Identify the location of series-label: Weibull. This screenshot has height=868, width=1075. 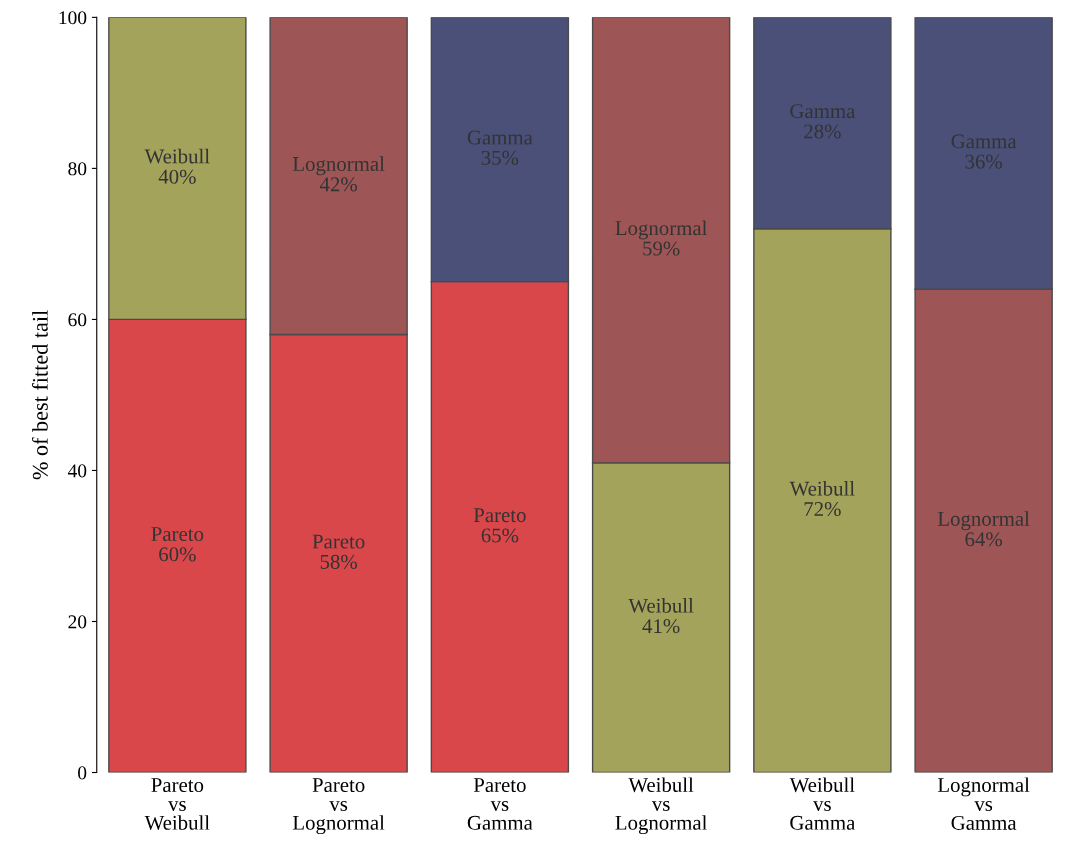
(661, 605).